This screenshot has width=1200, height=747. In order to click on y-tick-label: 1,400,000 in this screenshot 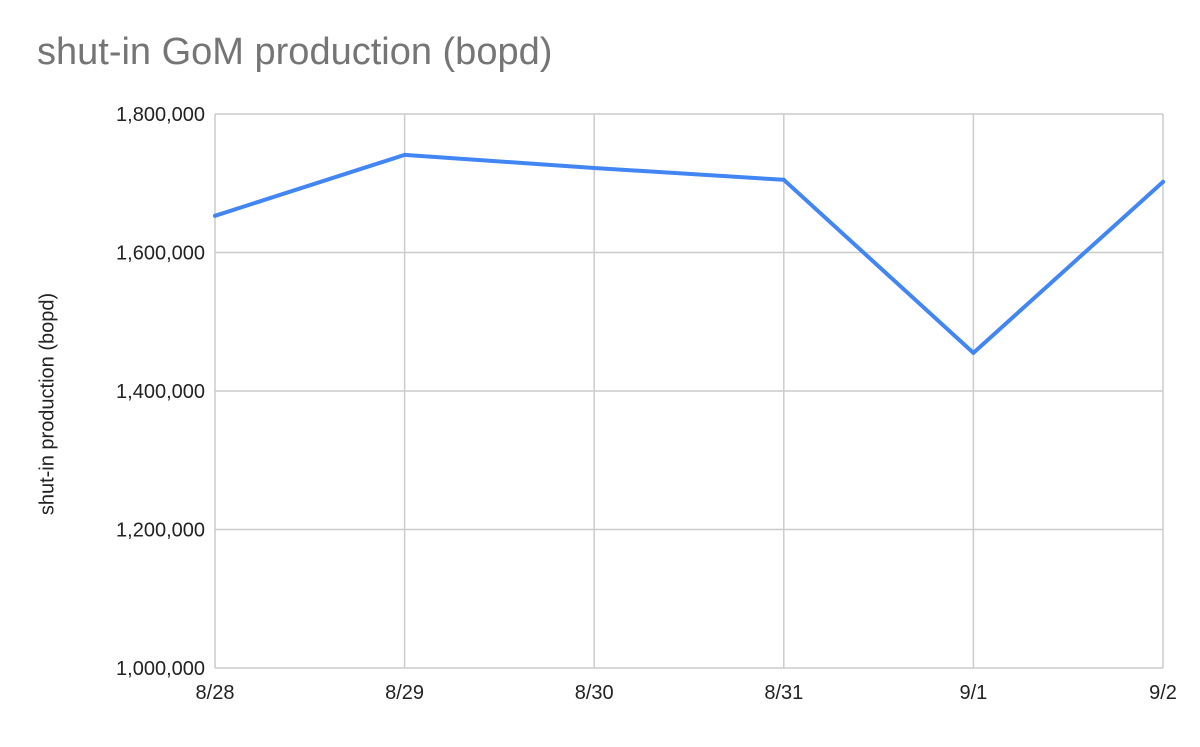, I will do `click(160, 392)`.